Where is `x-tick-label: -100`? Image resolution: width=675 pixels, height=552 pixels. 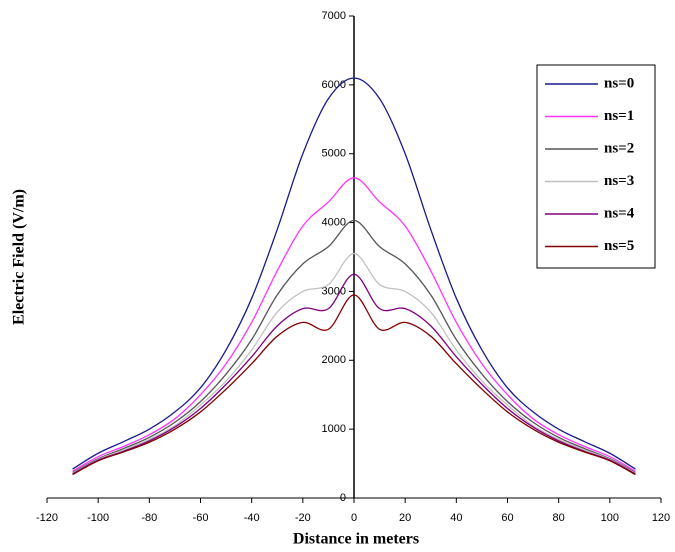
x-tick-label: -100 is located at coordinates (98, 518).